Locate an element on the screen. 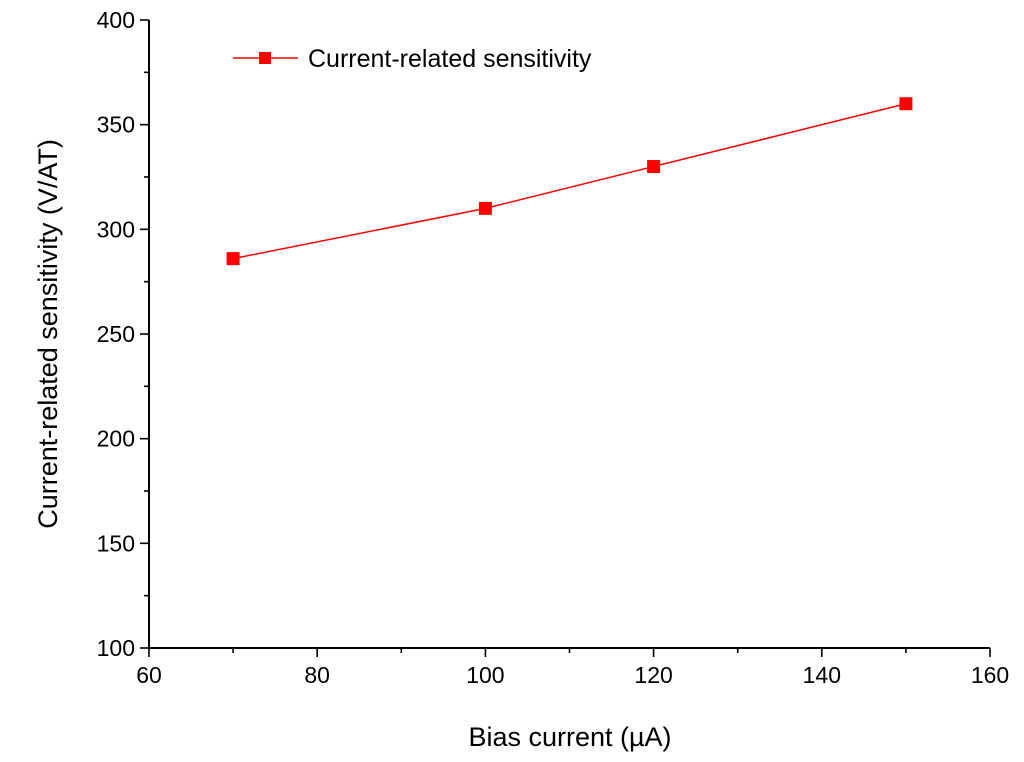  legend-label: Current-related sensitivity is located at coordinates (450, 59).